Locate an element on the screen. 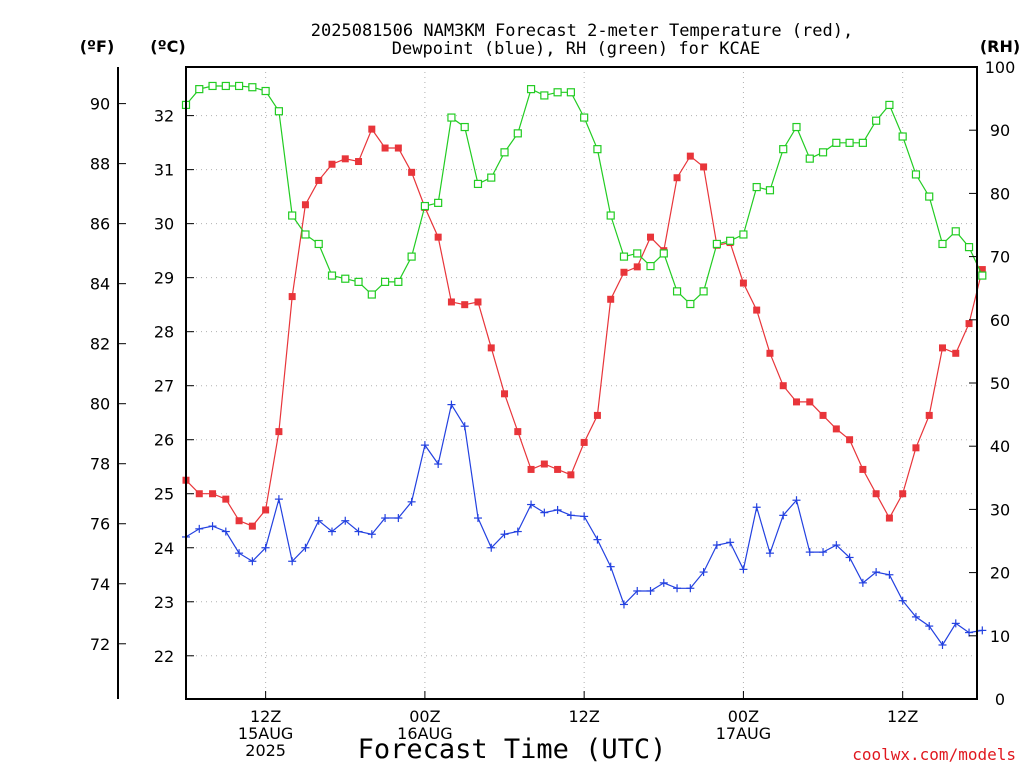 This screenshot has height=768, width=1024. rh-tick-label: 90 is located at coordinates (1000, 130).